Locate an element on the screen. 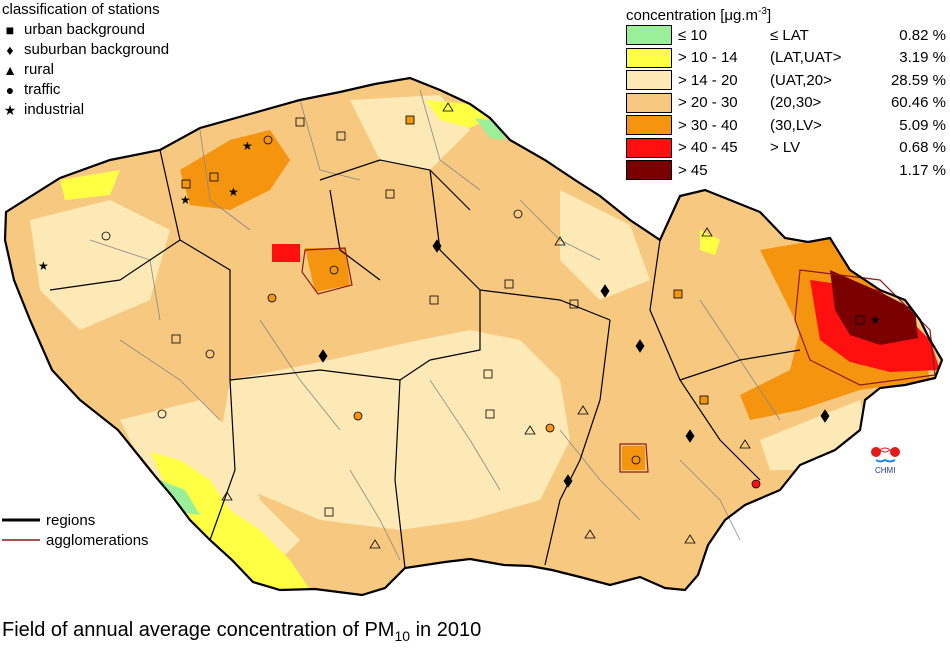 The width and height of the screenshot is (950, 661). concentration-class-label: (20,30> is located at coordinates (796, 103).